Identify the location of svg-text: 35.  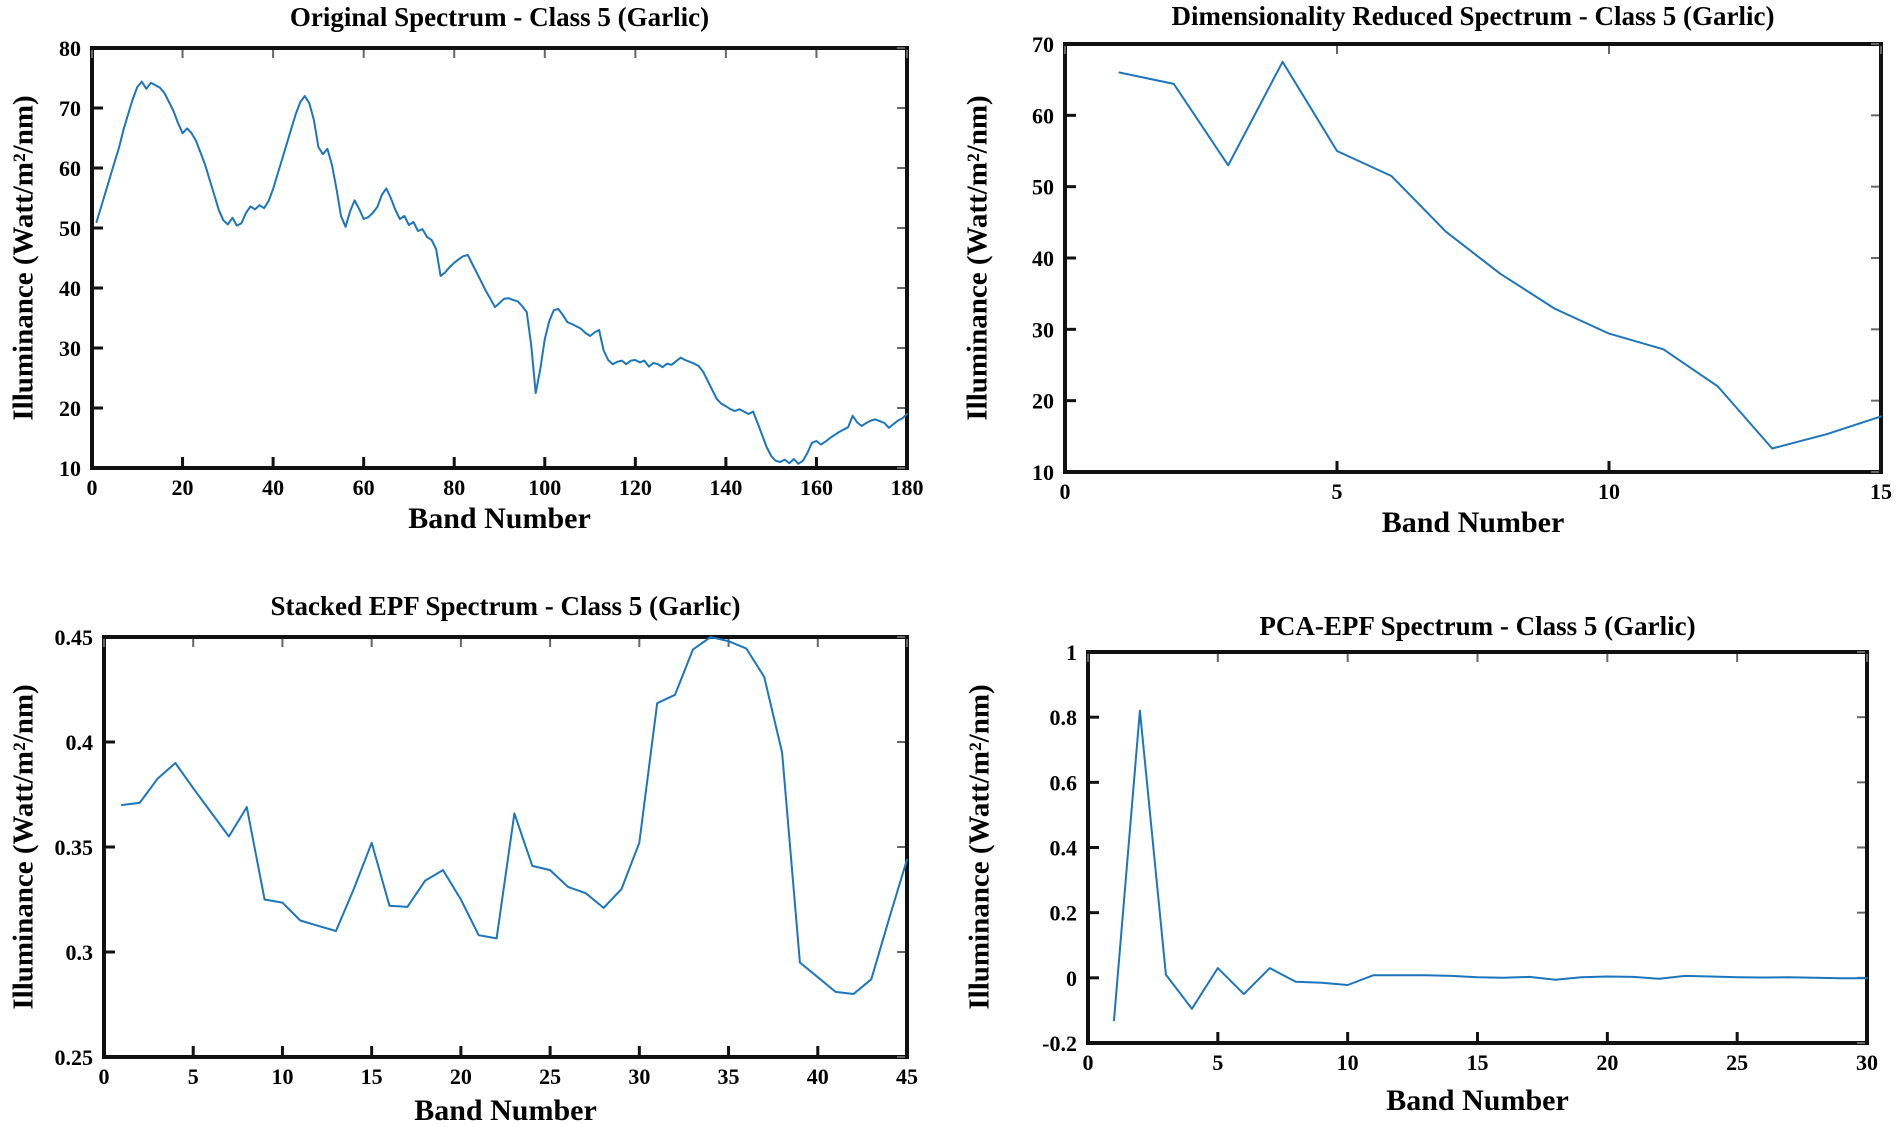
(729, 1076).